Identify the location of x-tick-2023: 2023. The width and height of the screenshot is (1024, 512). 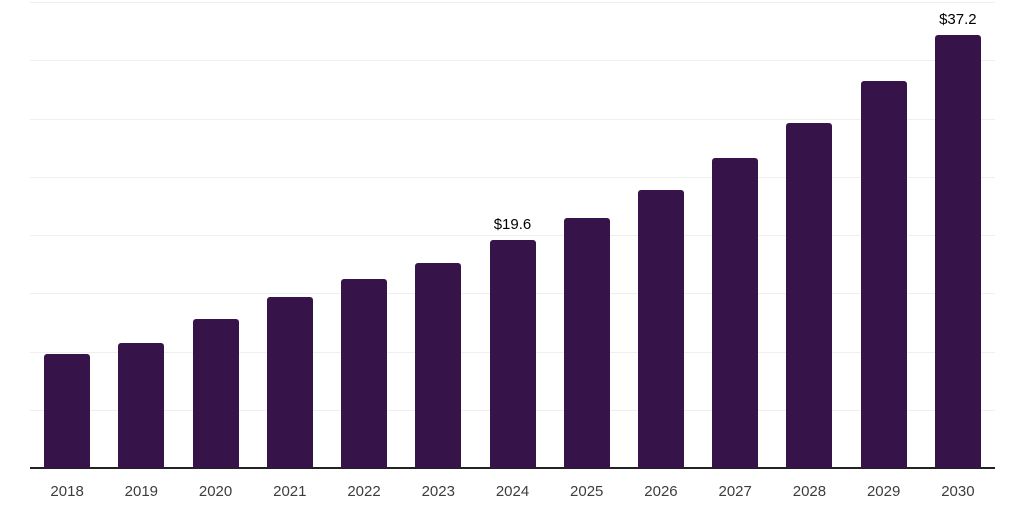
(438, 491).